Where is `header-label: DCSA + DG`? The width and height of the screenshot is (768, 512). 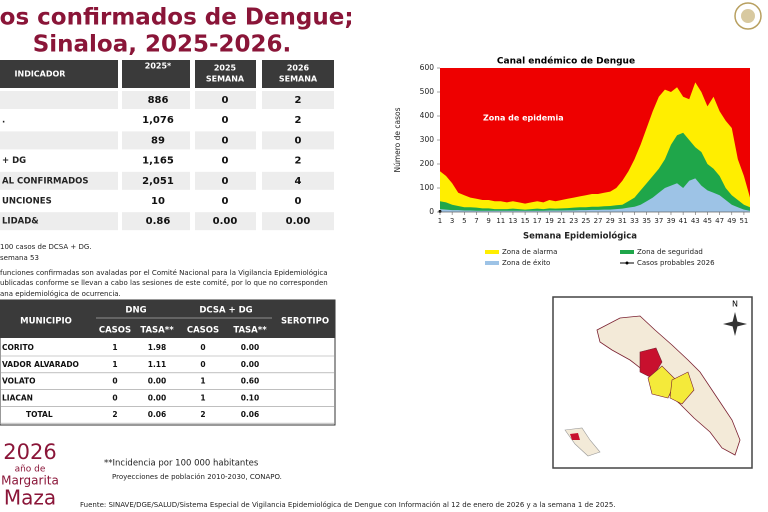
header-label: DCSA + DG is located at coordinates (225, 311).